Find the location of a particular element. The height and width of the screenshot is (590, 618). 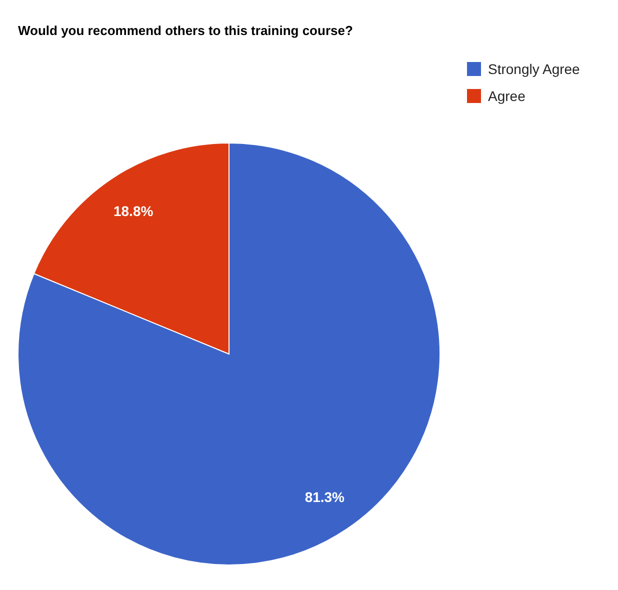

legend-label: Agree is located at coordinates (507, 96).